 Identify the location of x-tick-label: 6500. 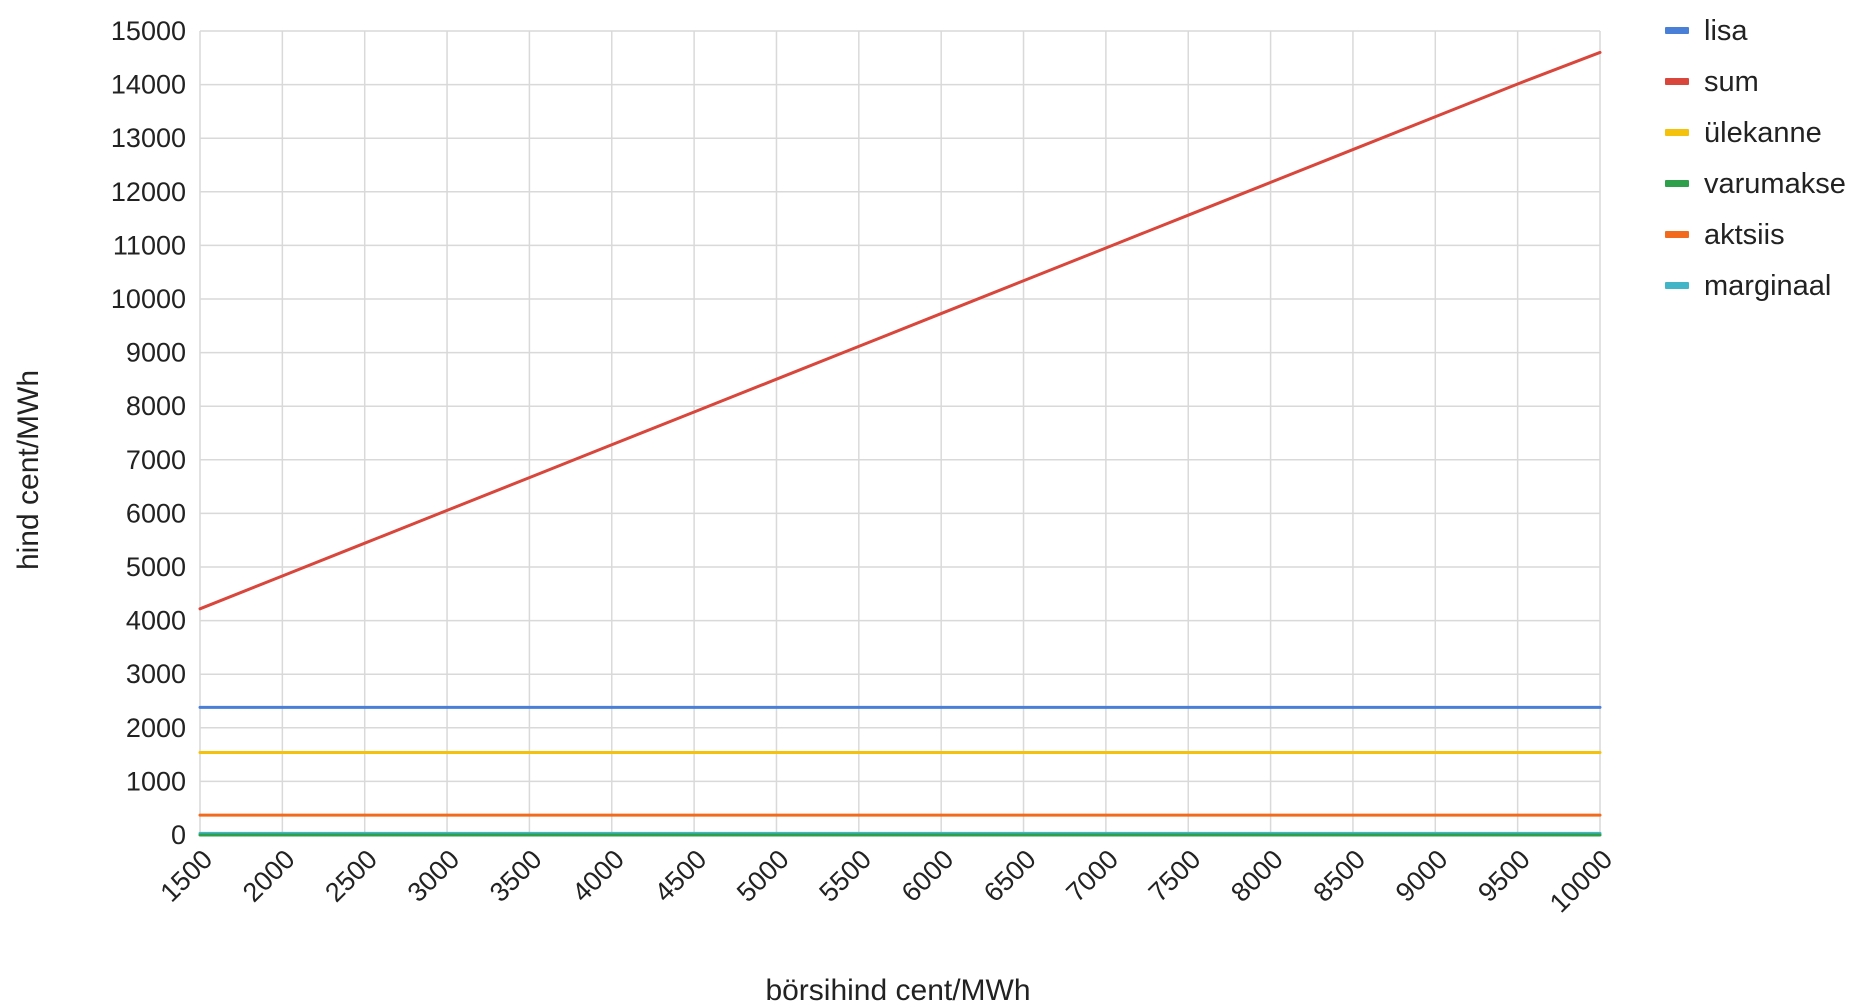
(1010, 876).